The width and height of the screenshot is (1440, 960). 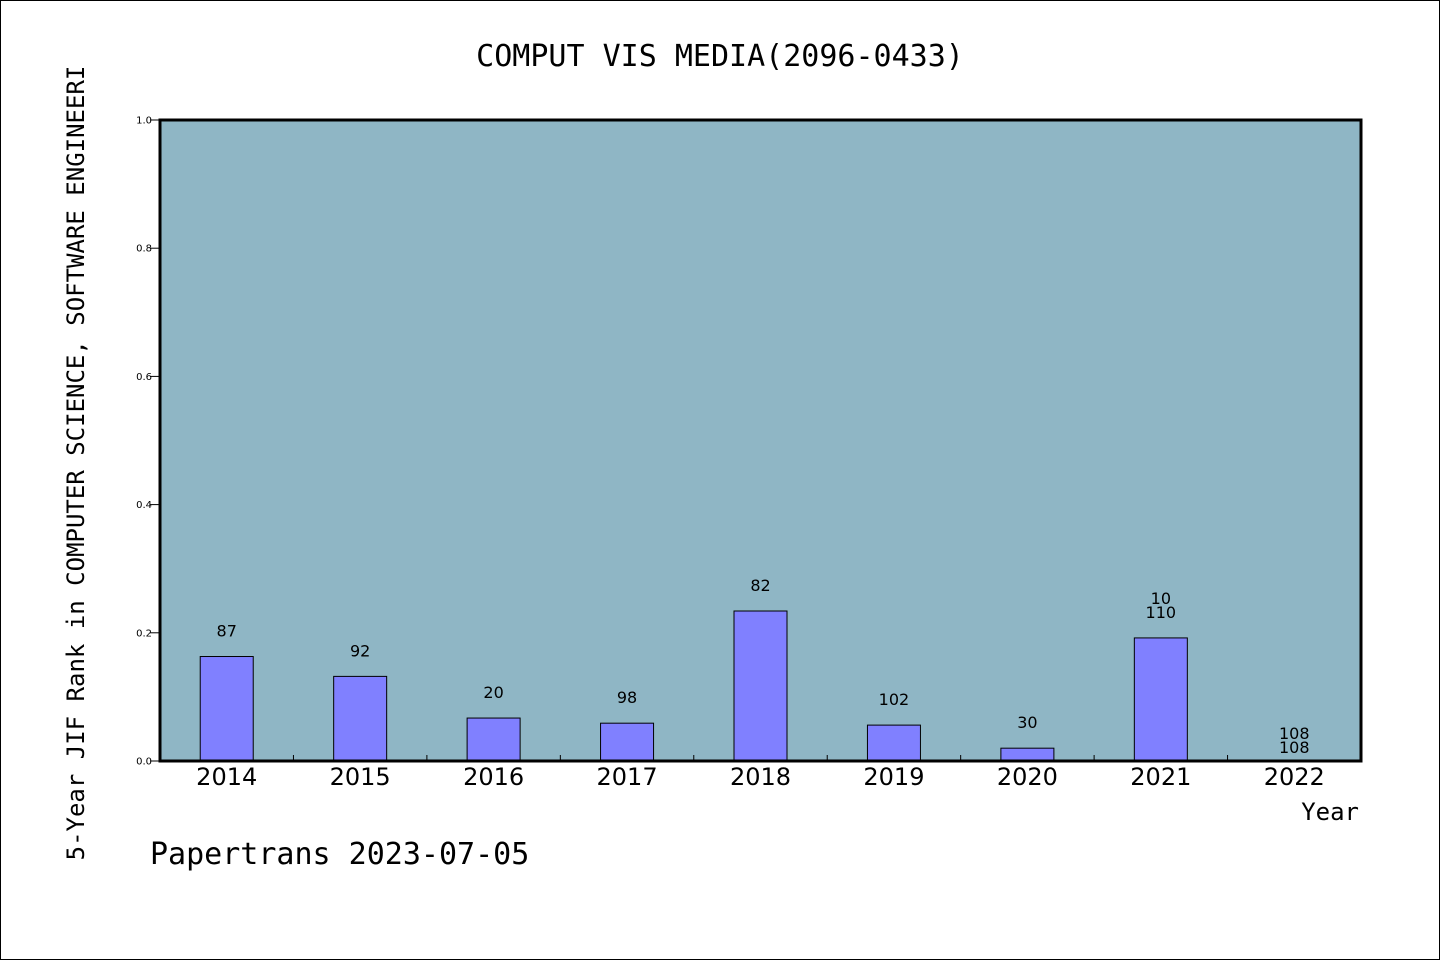 I want to click on y-tick-label: 0.6, so click(x=144, y=377).